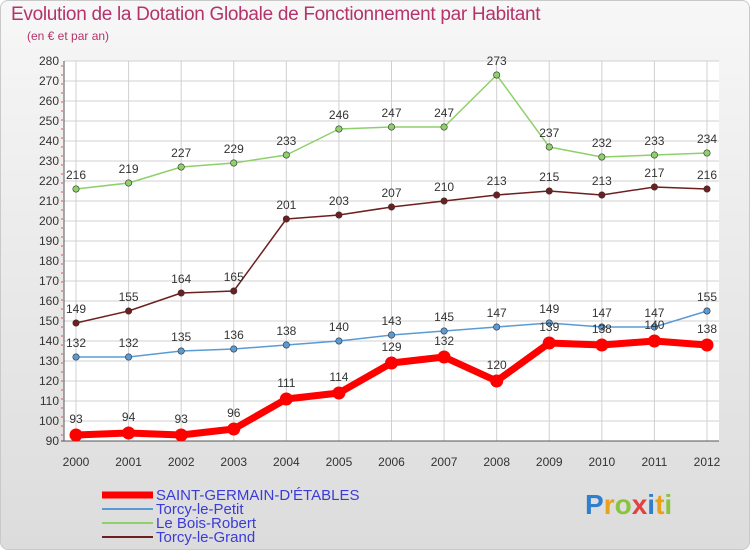  I want to click on y-tick-label: 130, so click(49, 361).